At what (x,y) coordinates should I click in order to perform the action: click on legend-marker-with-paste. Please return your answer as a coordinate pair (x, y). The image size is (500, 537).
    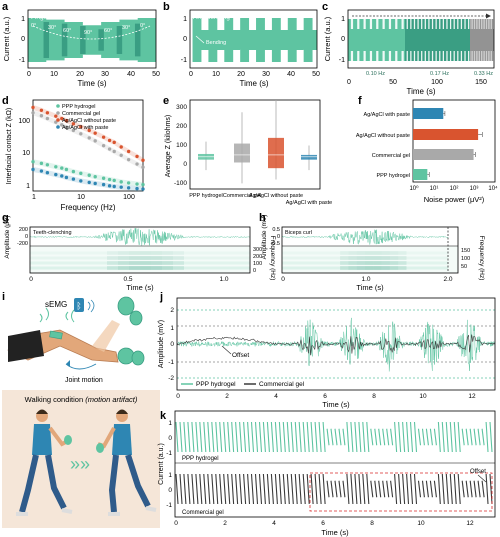
    Looking at the image, I should click on (58, 127).